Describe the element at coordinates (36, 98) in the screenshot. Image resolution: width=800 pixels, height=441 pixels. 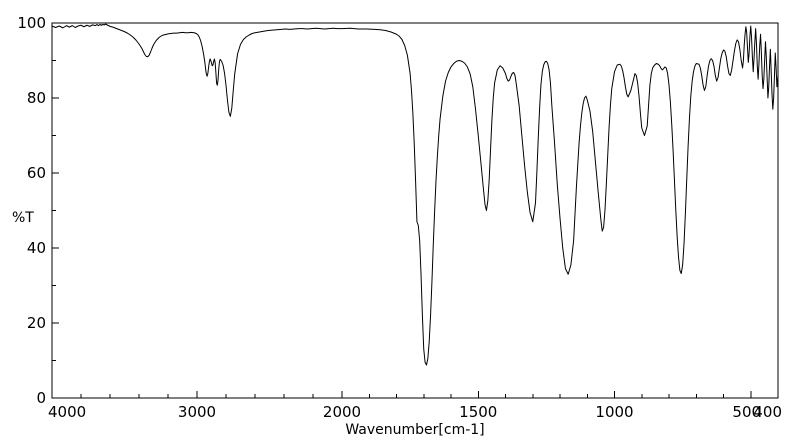
I see `y-tick-label: 80` at that location.